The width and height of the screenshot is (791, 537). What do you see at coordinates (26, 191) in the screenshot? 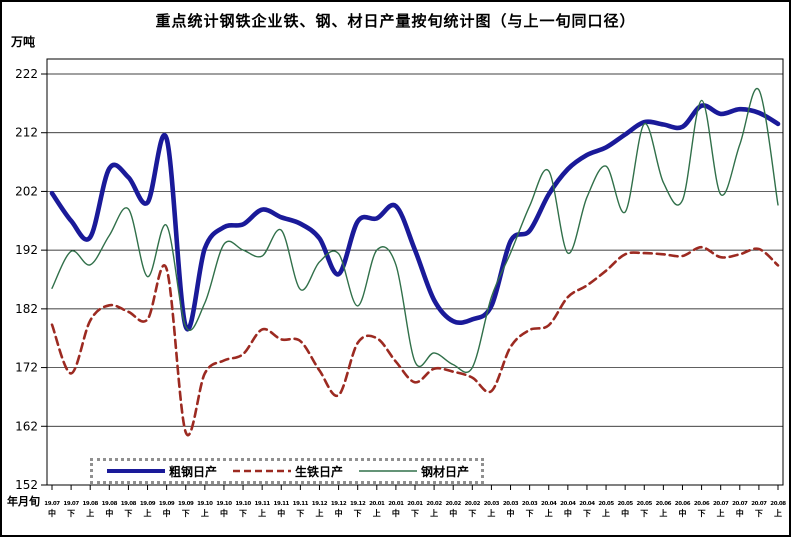
I see `y-tick-label: 202` at bounding box center [26, 191].